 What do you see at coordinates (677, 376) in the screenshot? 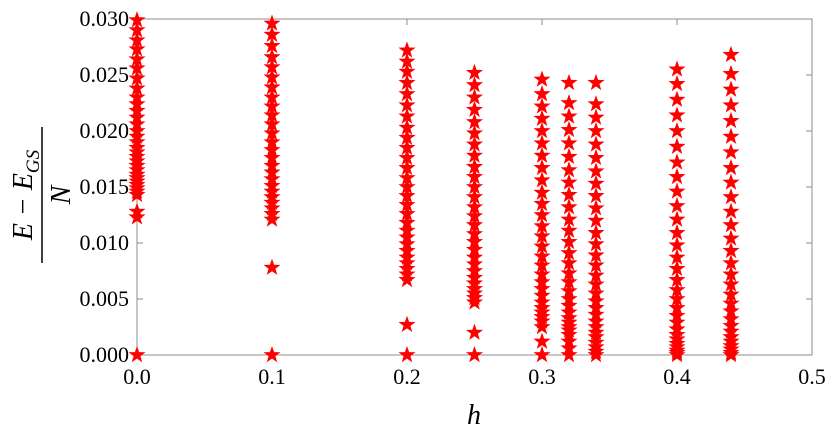
I see `x-tick-label: 0.4` at bounding box center [677, 376].